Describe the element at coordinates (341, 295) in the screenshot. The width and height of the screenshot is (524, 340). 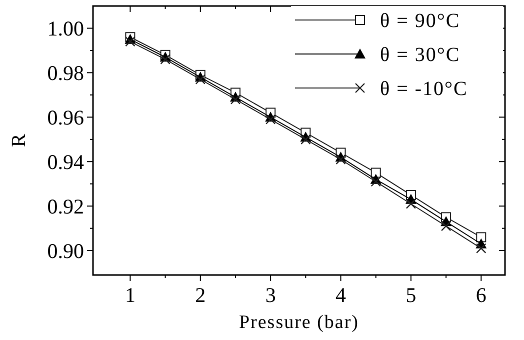
I see `x-tick-label: 4` at that location.